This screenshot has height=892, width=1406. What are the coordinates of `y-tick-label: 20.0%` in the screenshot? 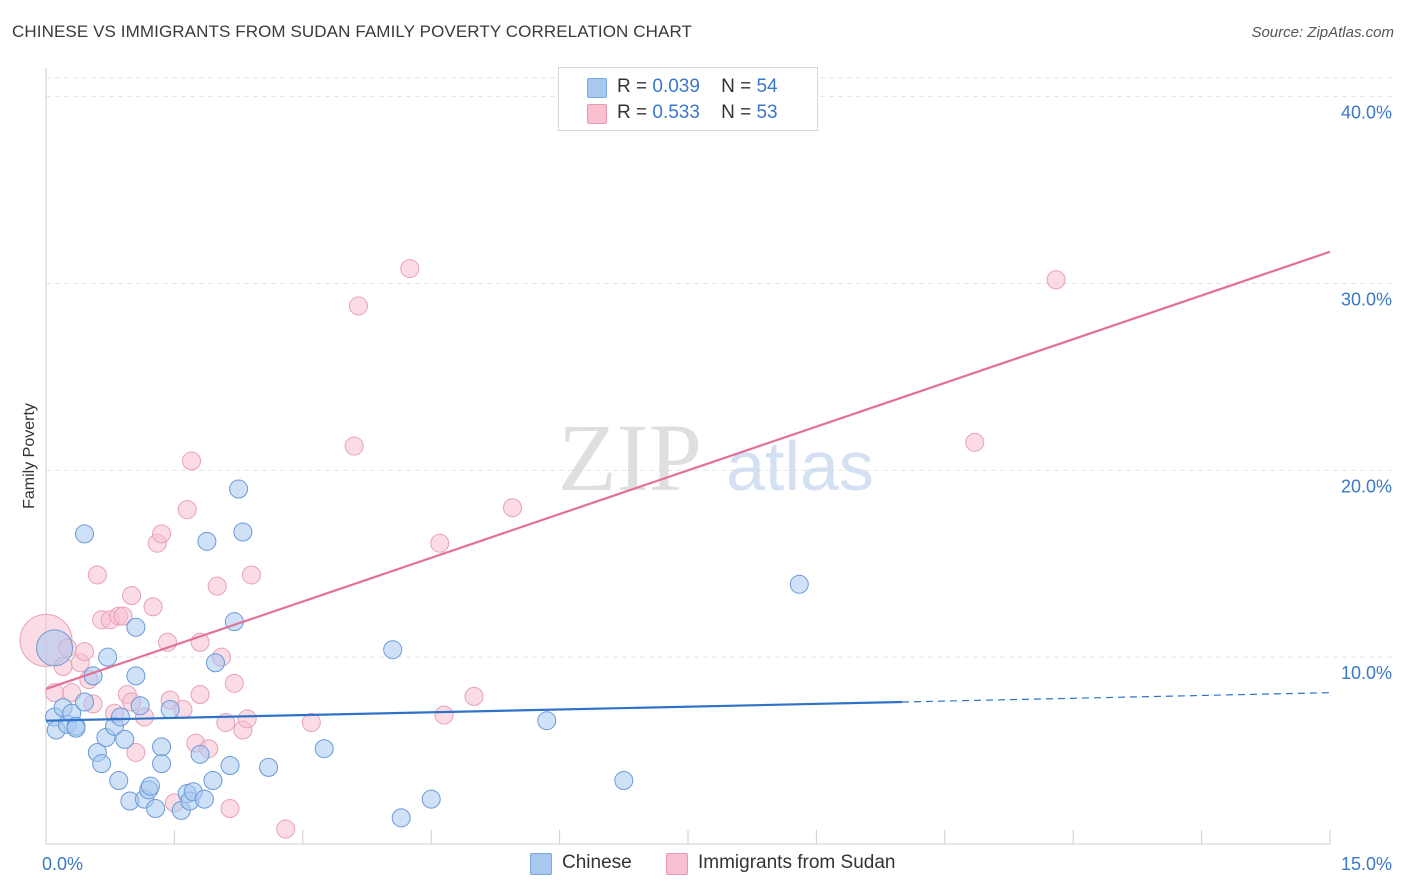 It's located at (1366, 486).